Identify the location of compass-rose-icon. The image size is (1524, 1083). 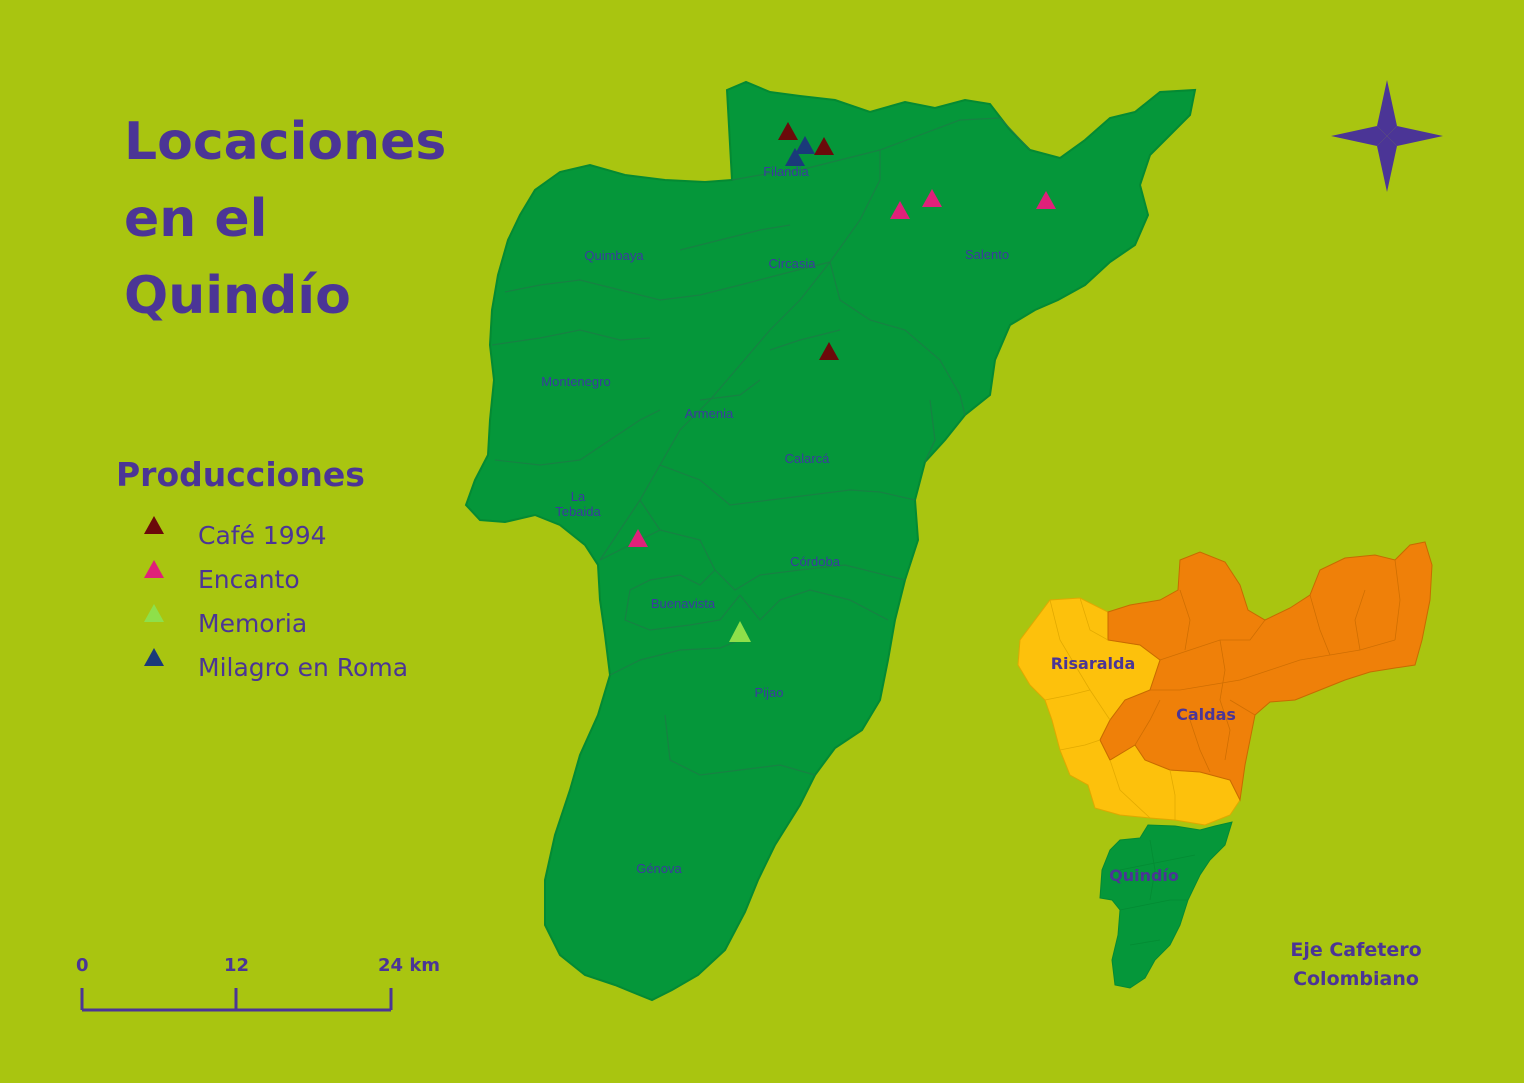
(1387, 136).